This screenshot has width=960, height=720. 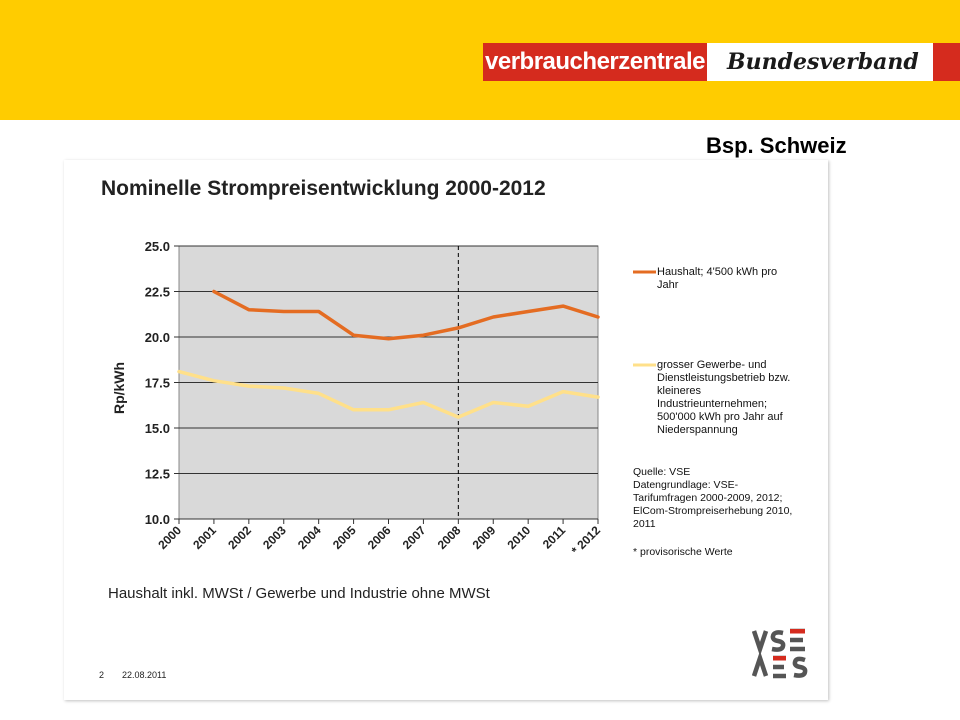 I want to click on verbraucherzentrale-logo: verbraucherzentrale Bundesverband, so click(x=721, y=62).